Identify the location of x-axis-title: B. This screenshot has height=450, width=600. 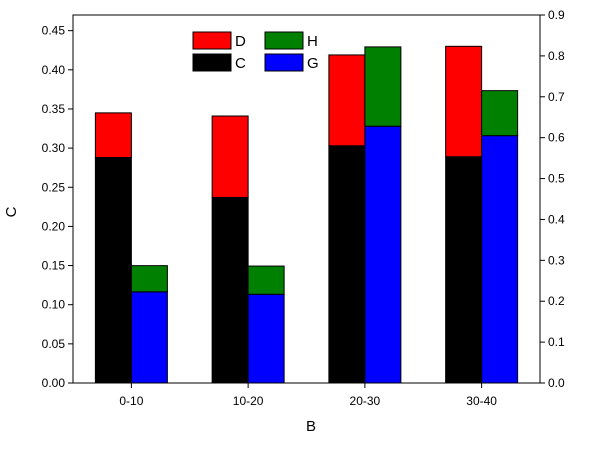
(311, 426).